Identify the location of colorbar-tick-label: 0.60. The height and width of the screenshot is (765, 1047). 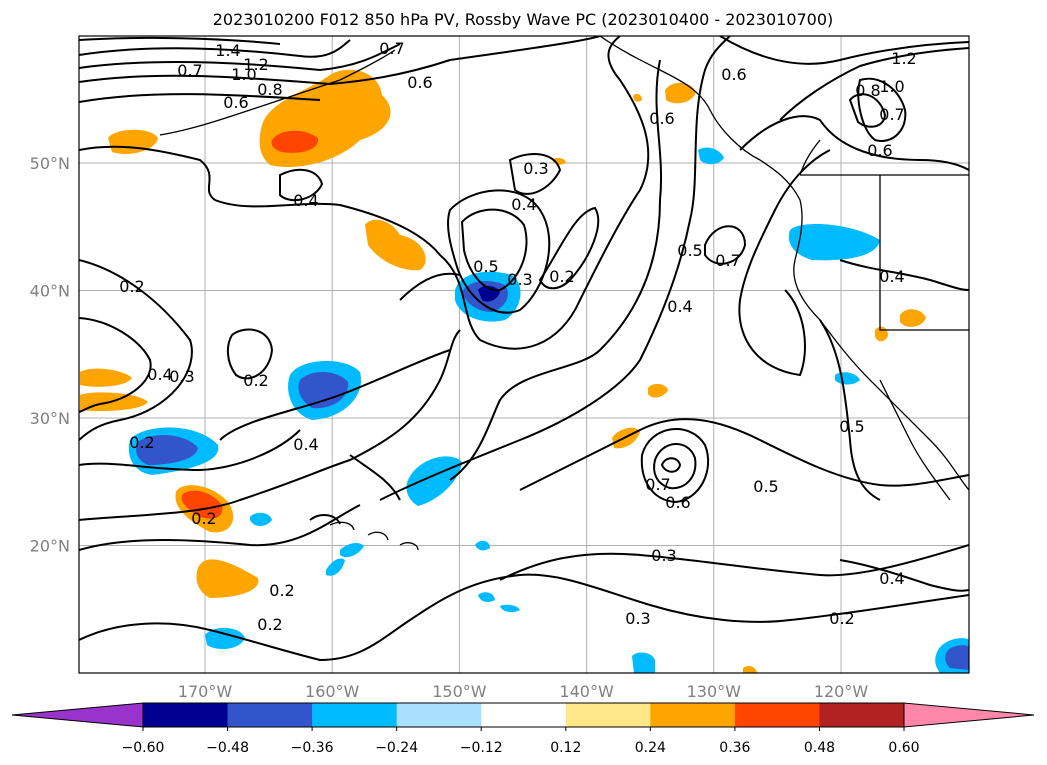
(903, 748).